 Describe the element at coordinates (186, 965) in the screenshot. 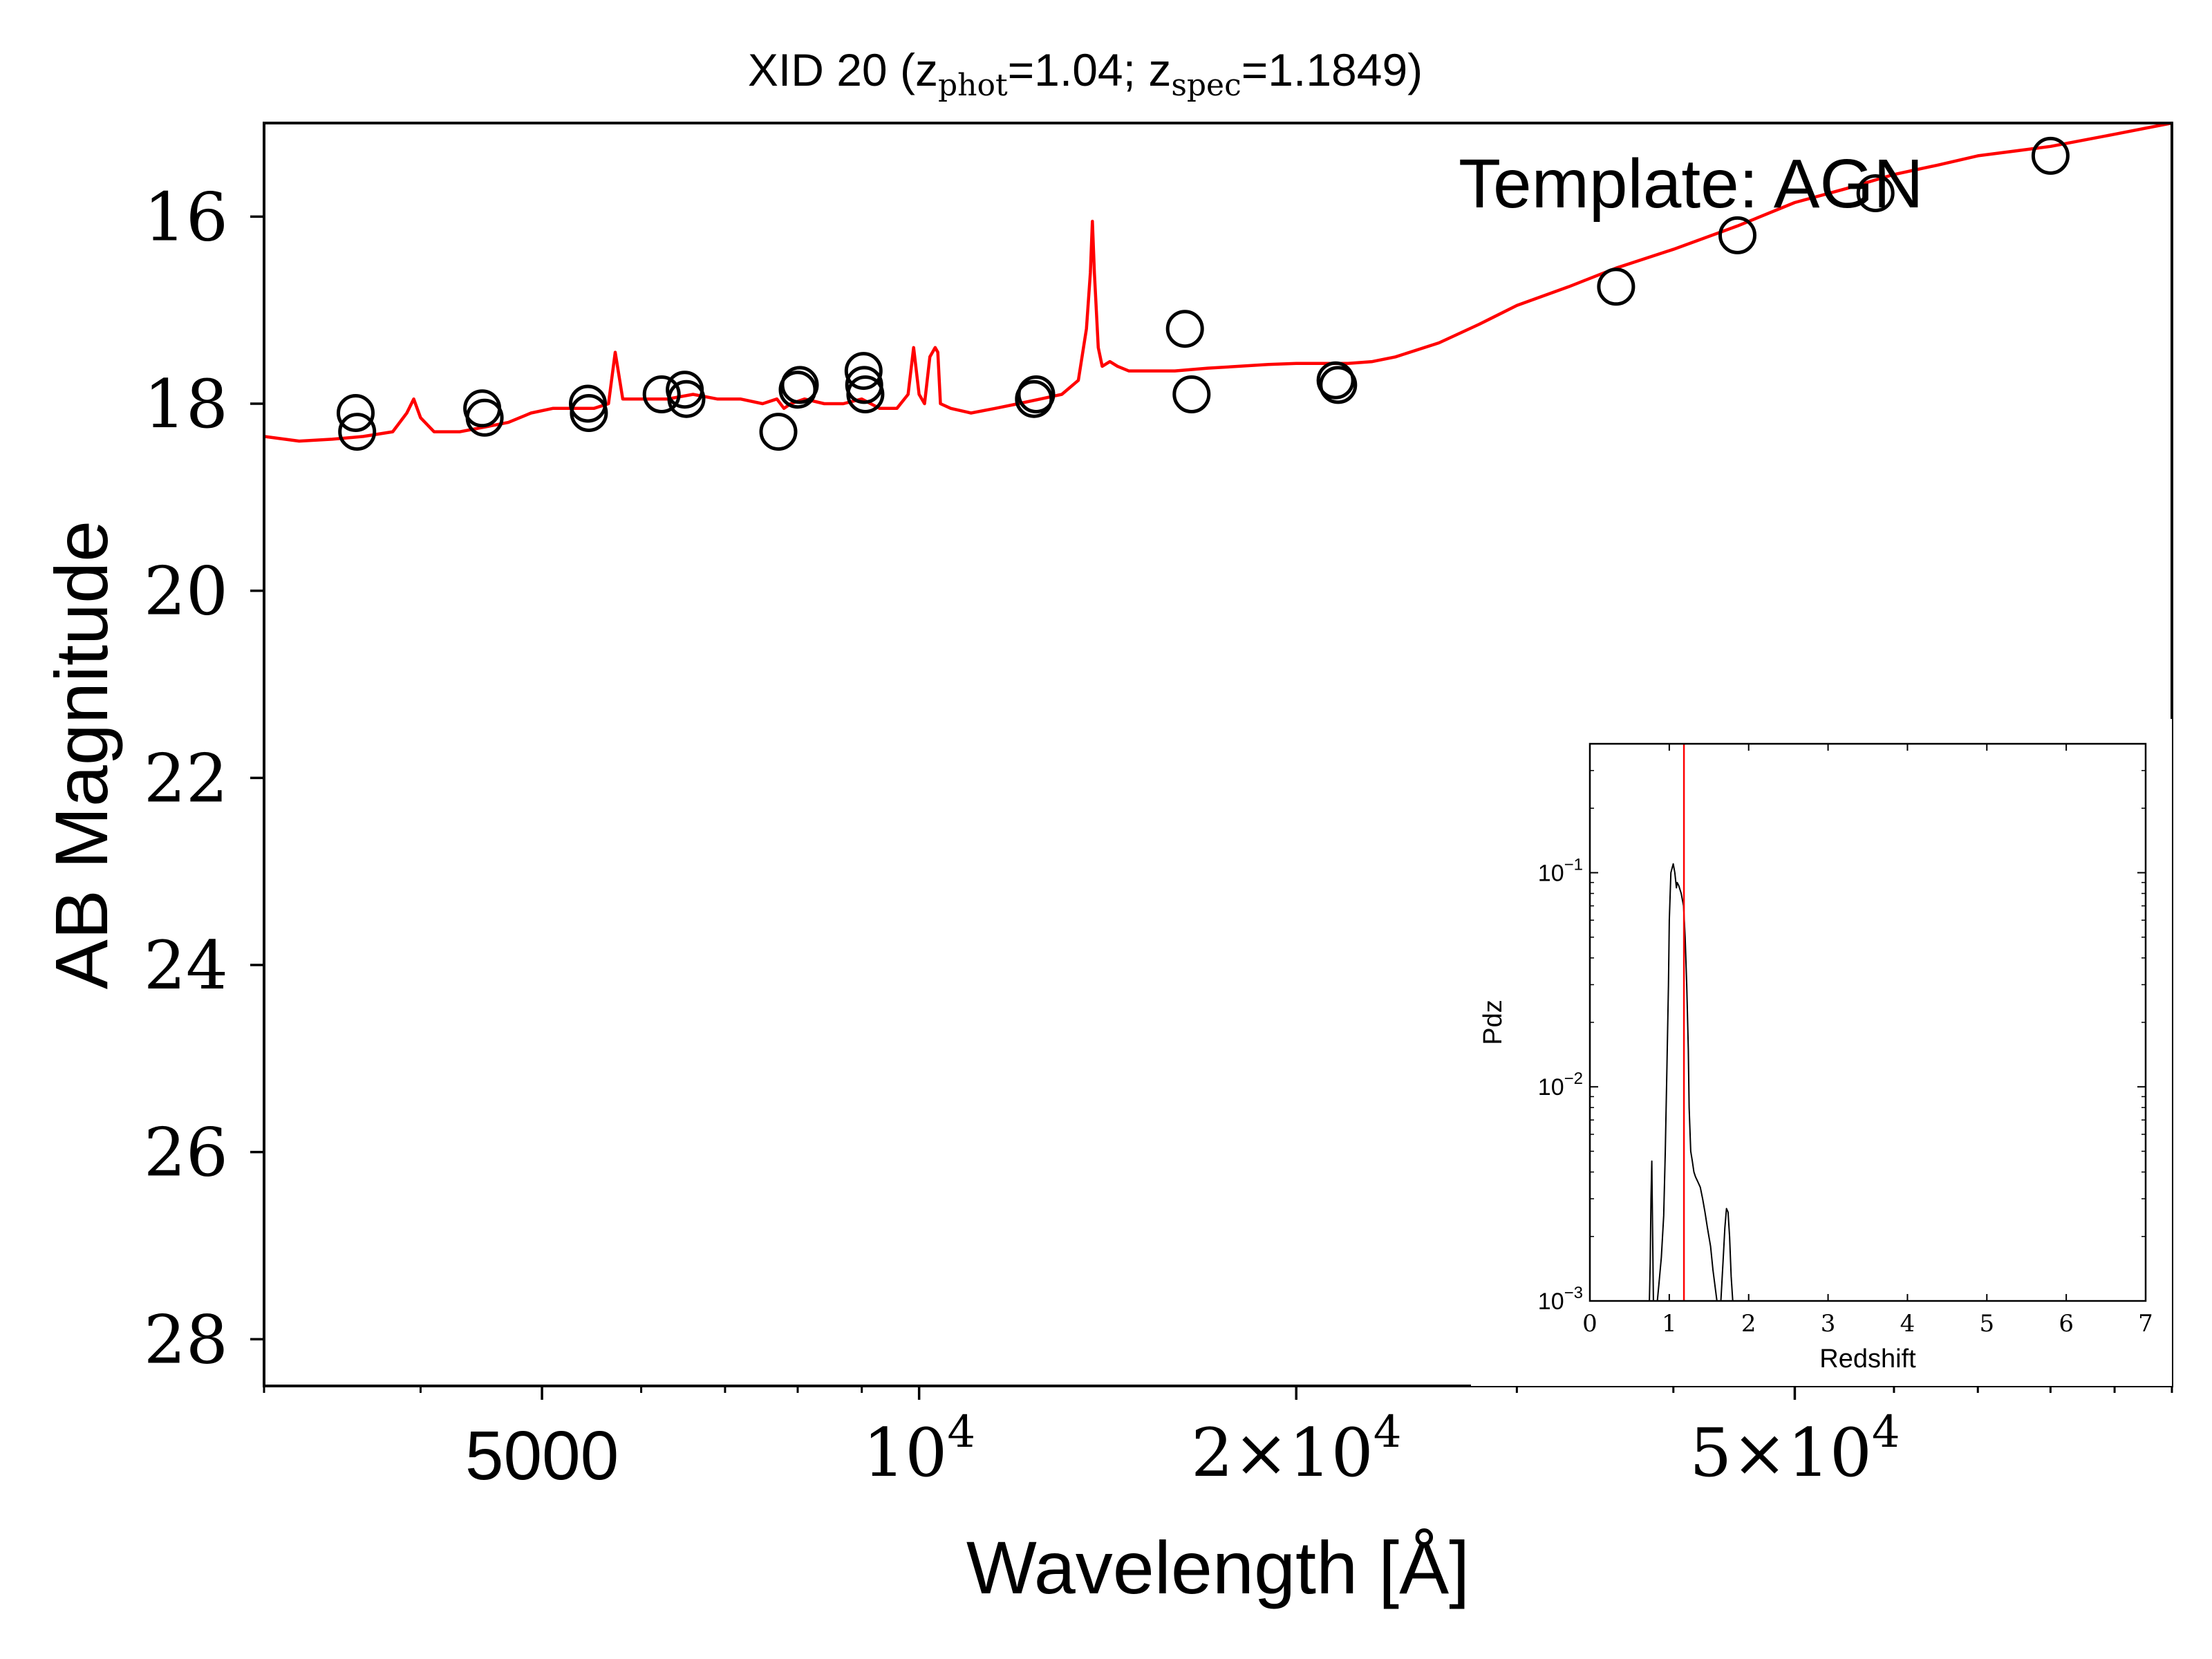

I see `y-tick-label: 24` at that location.